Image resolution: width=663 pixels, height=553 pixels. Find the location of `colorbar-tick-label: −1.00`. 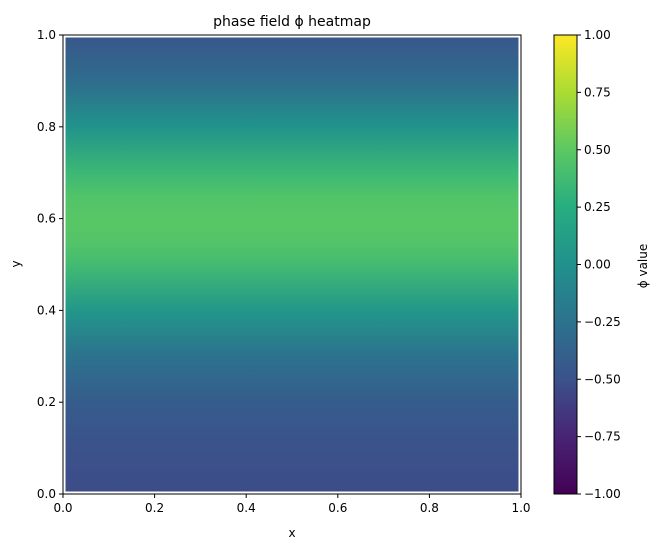

colorbar-tick-label: −1.00 is located at coordinates (602, 494).